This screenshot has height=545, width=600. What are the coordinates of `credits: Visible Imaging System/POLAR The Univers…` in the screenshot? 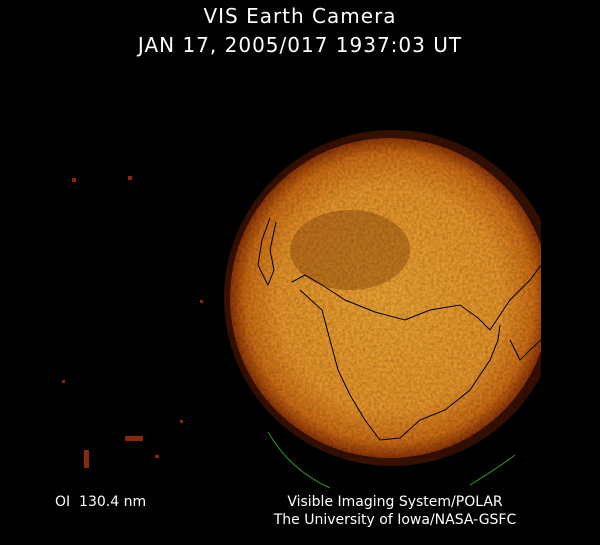 It's located at (395, 511).